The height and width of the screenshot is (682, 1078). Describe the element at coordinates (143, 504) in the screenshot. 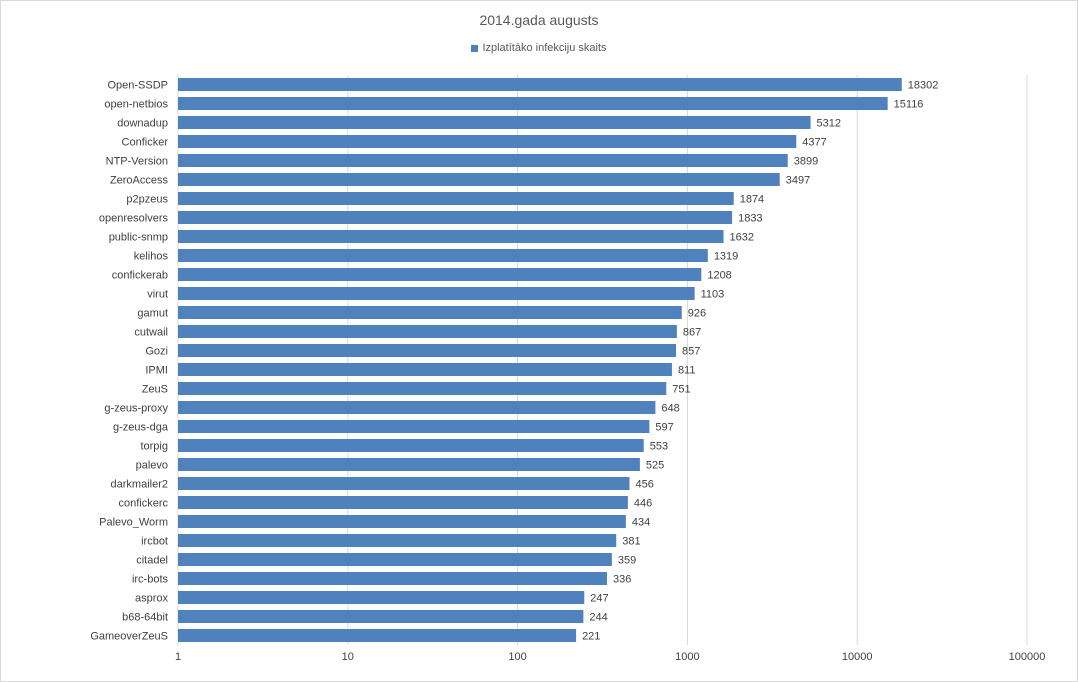

I see `category-label: confickerc` at that location.